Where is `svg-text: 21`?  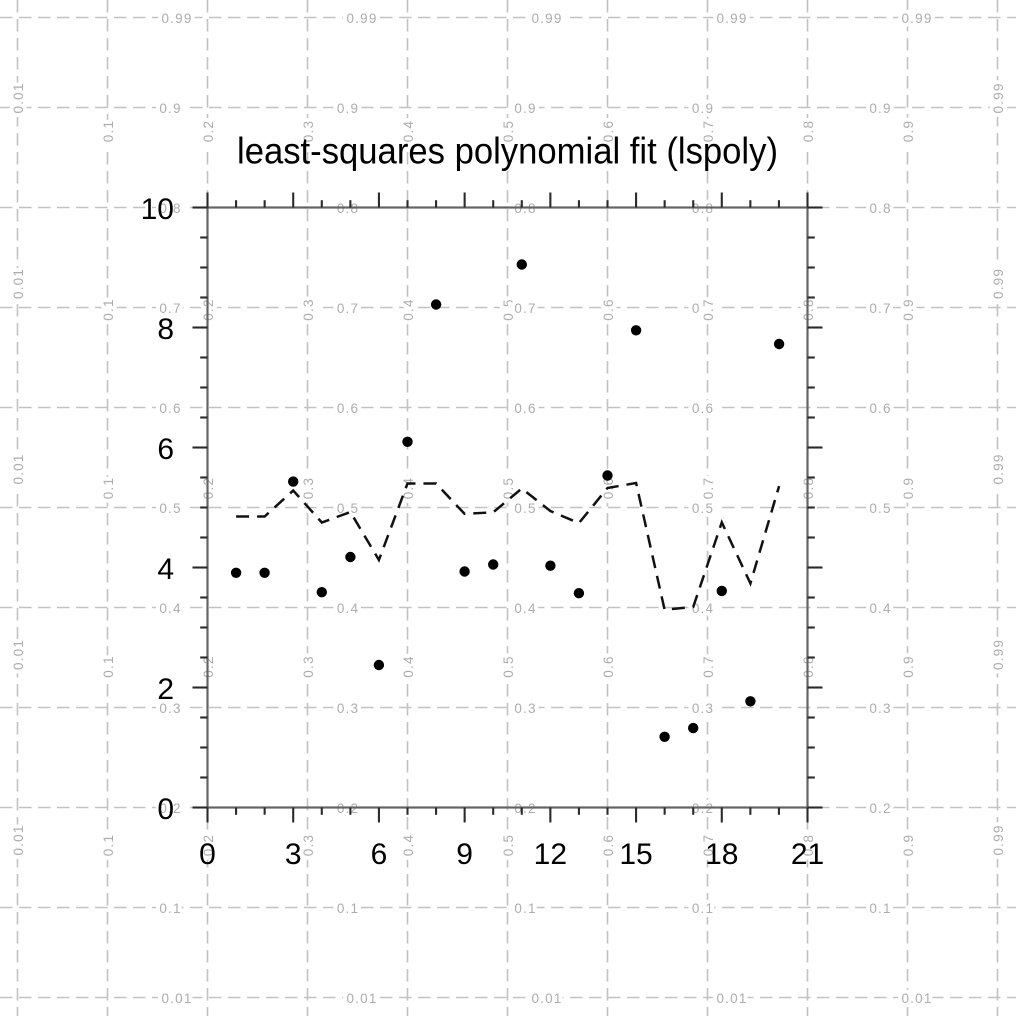
svg-text: 21 is located at coordinates (807, 854).